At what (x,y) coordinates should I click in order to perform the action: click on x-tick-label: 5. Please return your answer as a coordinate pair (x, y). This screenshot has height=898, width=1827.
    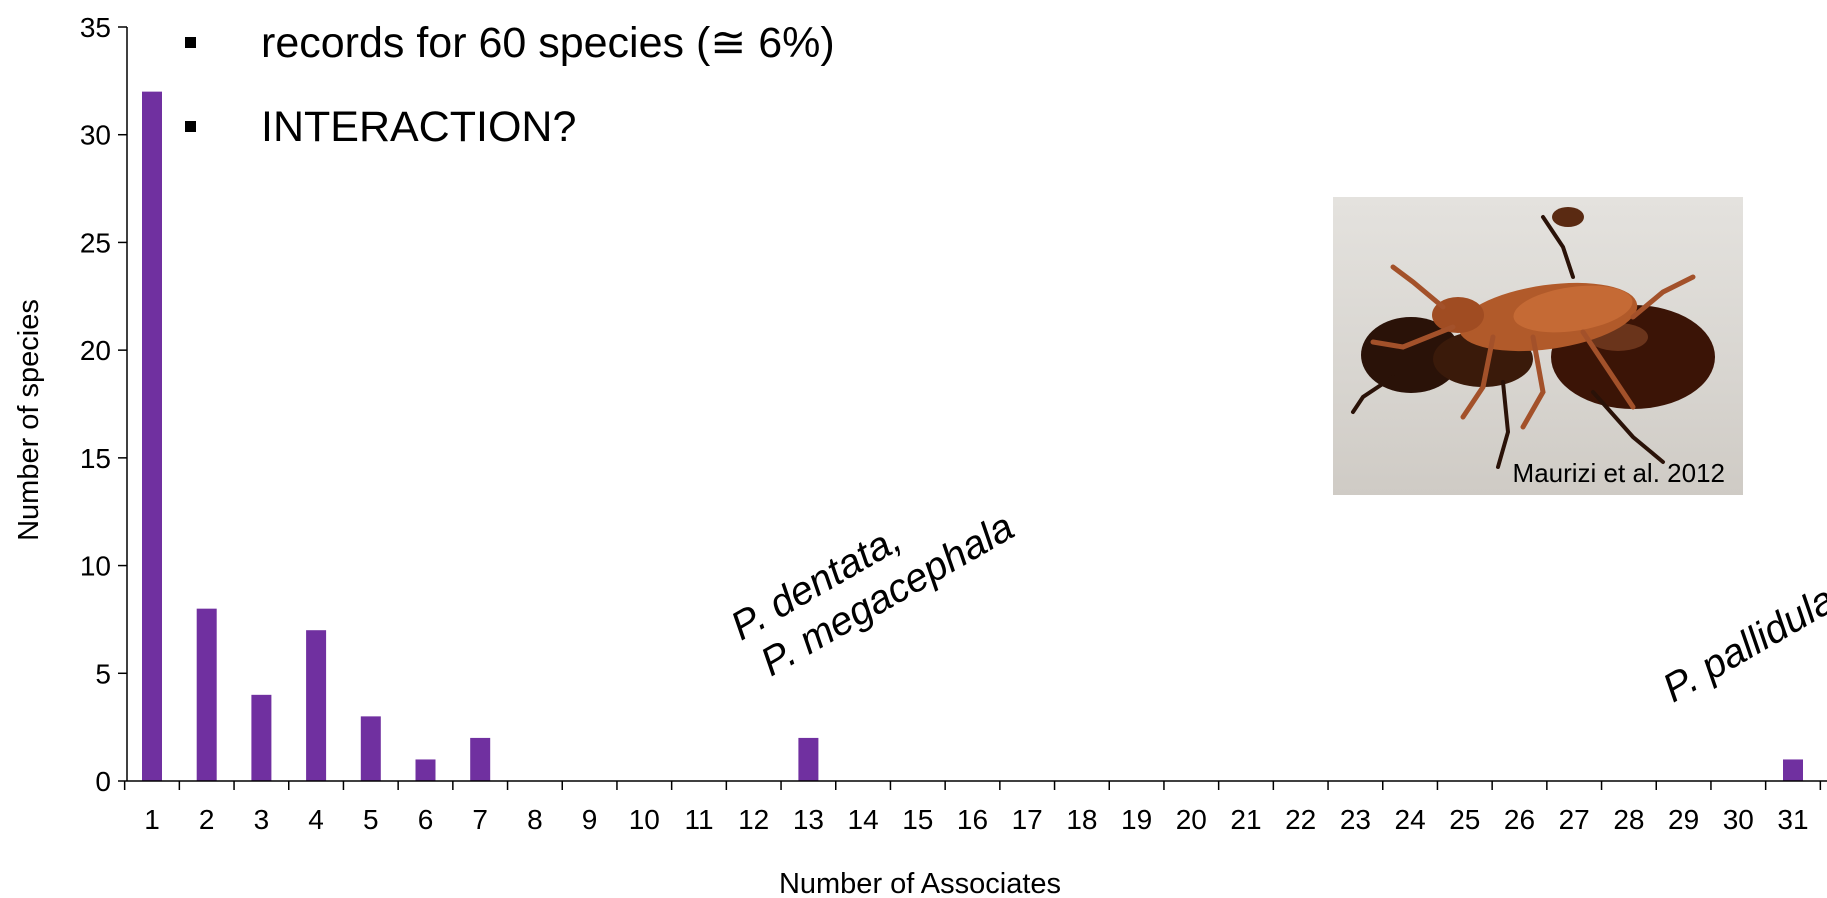
    Looking at the image, I should click on (371, 819).